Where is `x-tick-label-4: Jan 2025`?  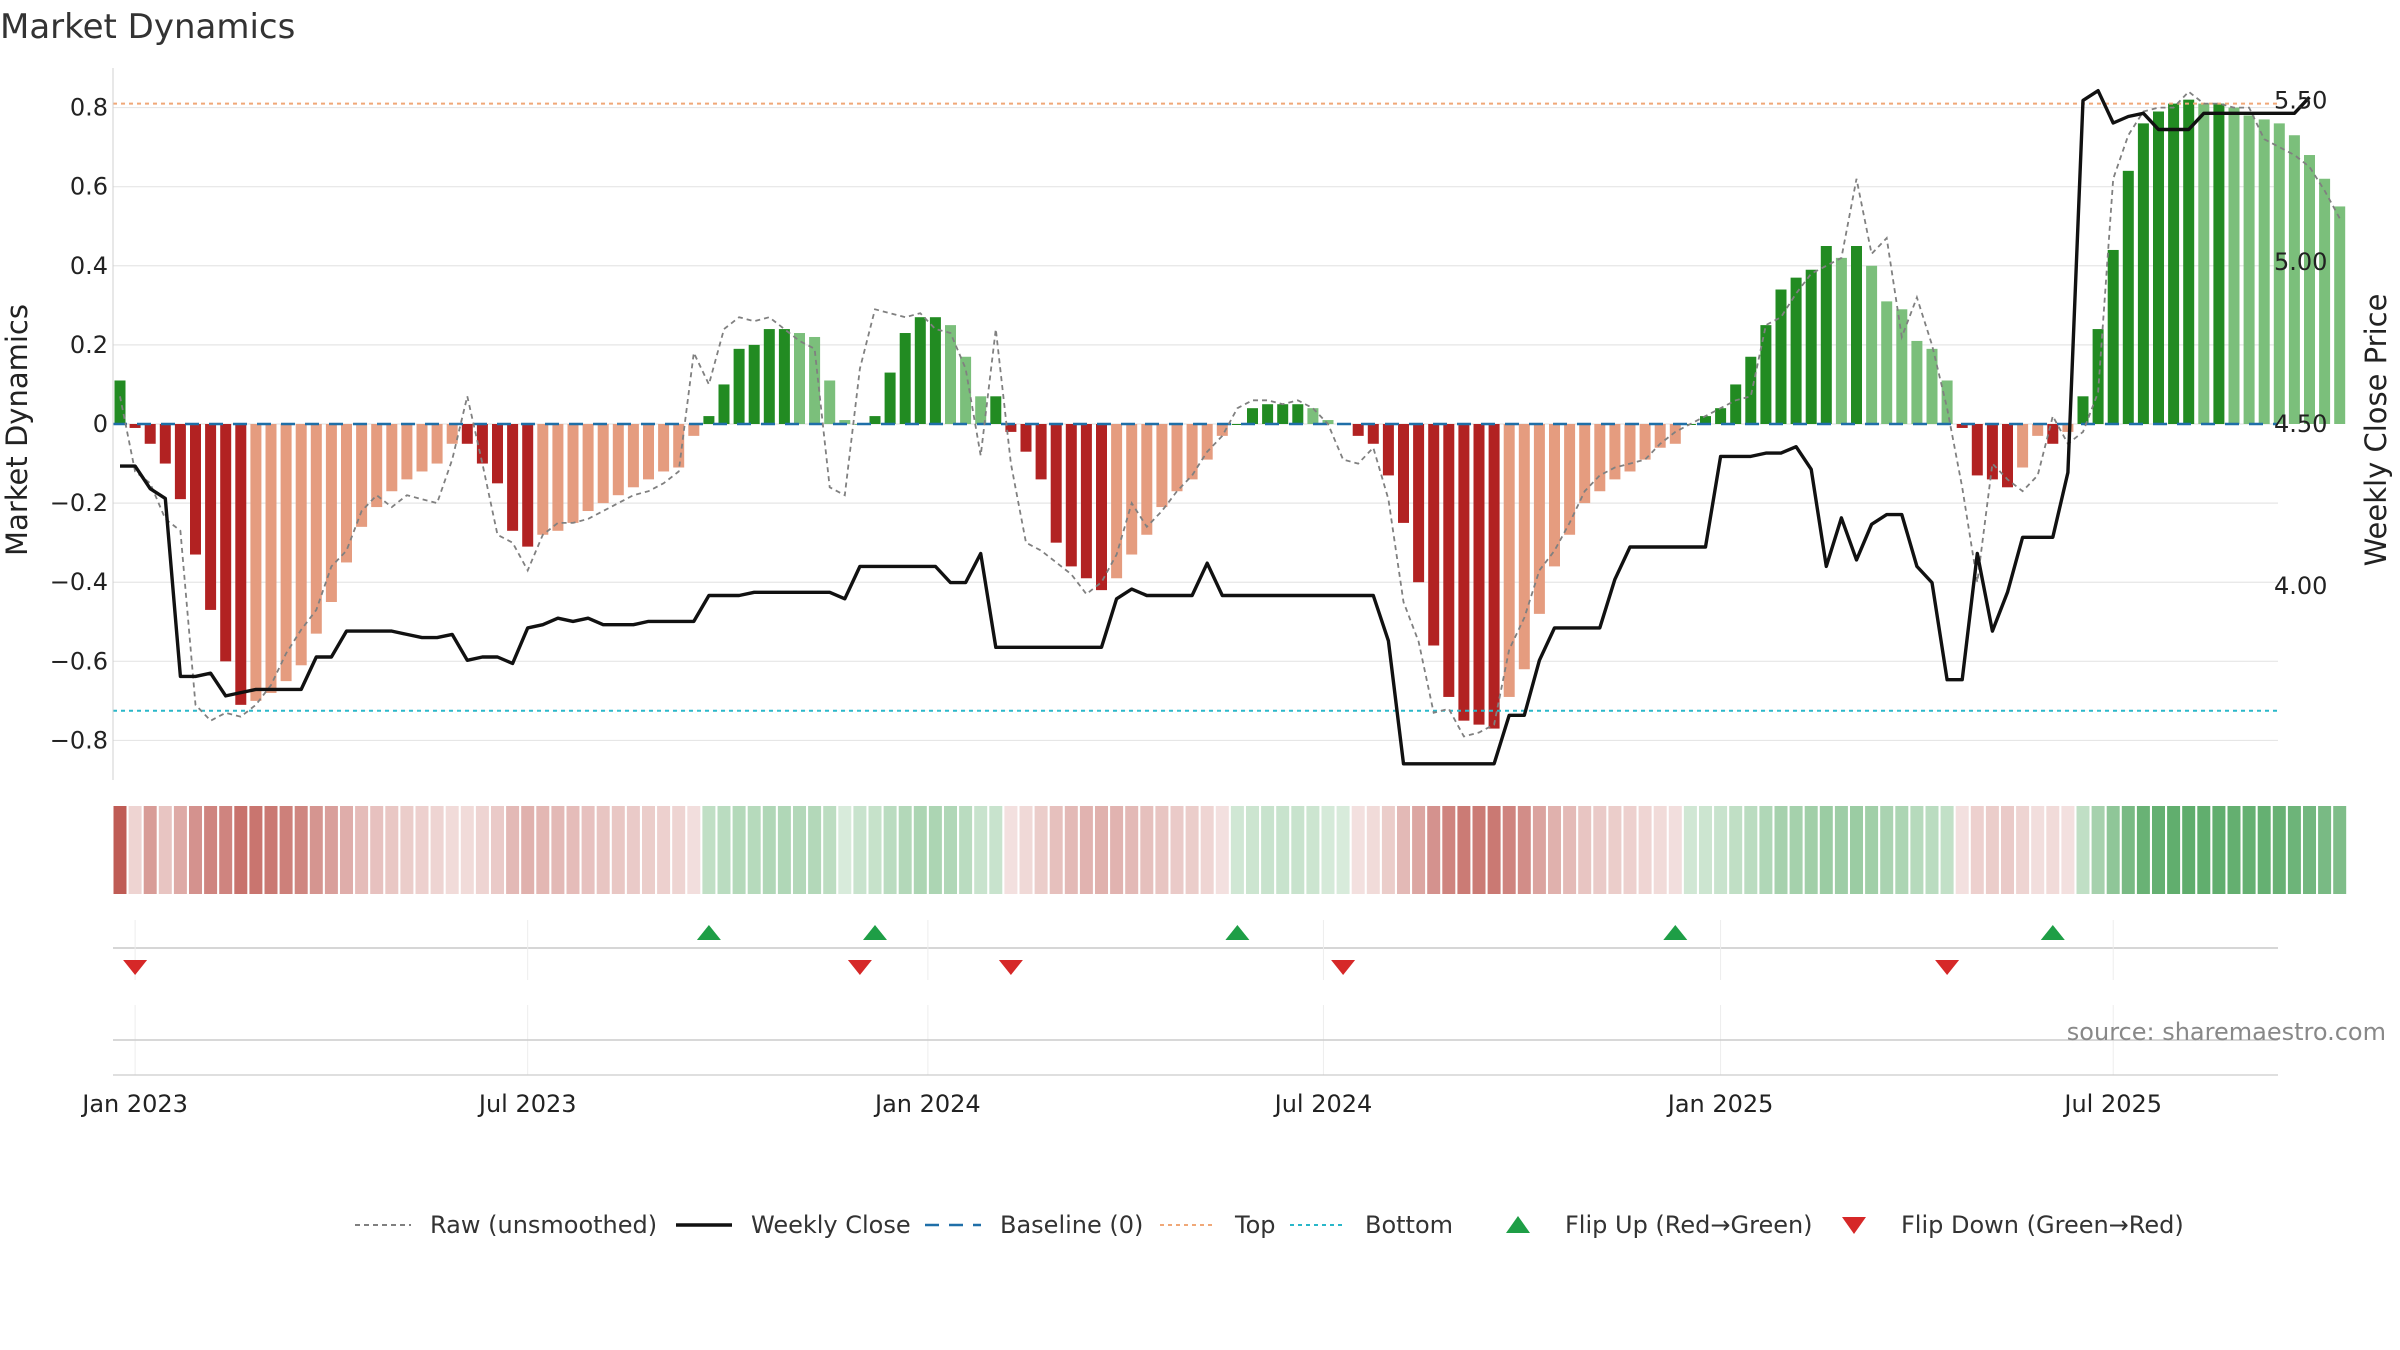
x-tick-label-4: Jan 2025 is located at coordinates (1720, 1104).